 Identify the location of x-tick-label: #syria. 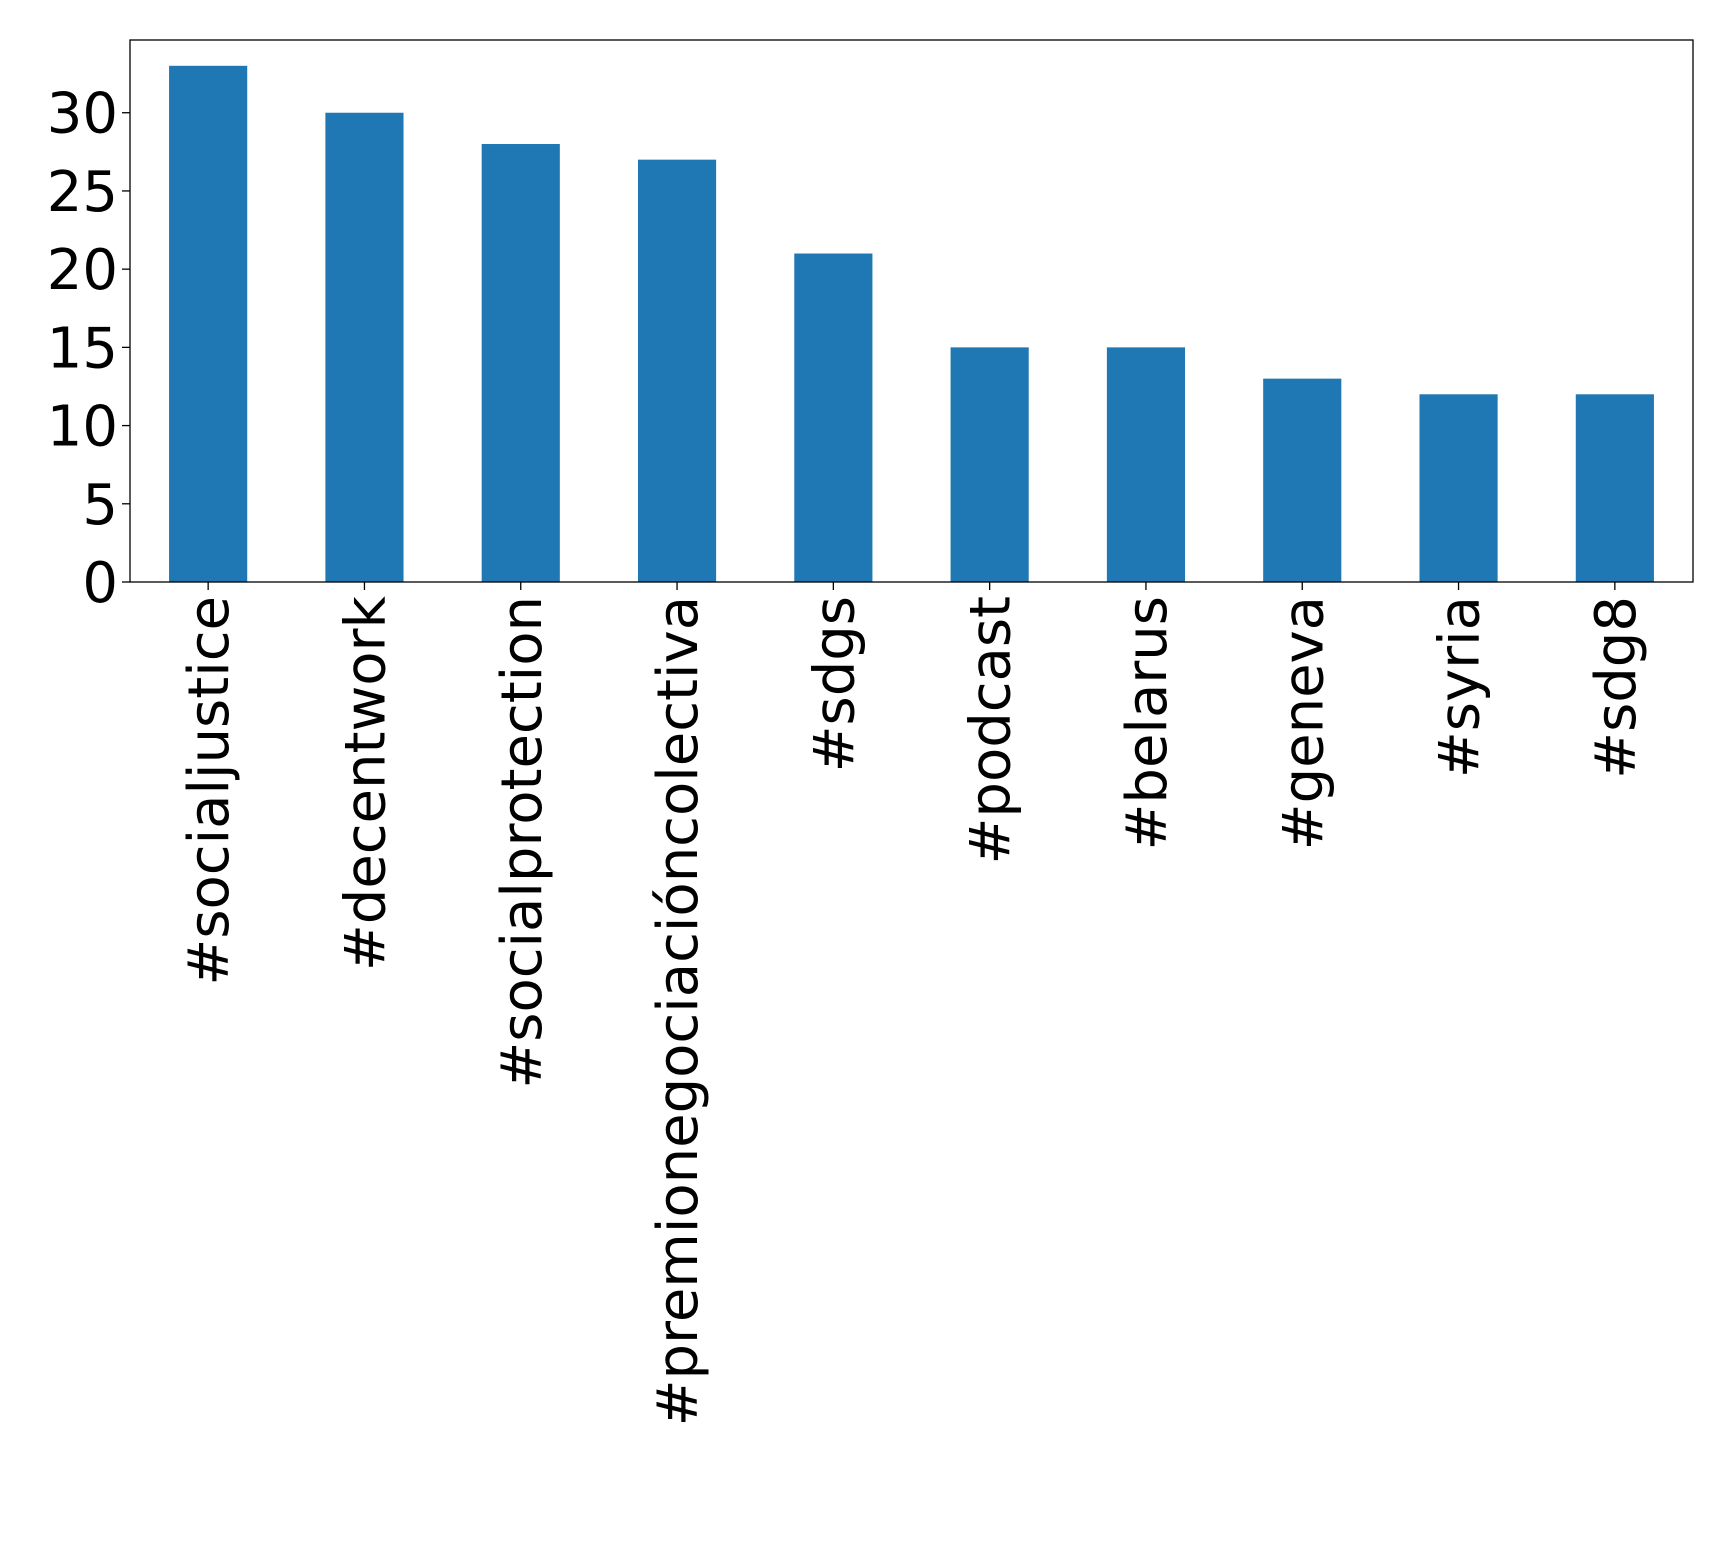
(1460, 687).